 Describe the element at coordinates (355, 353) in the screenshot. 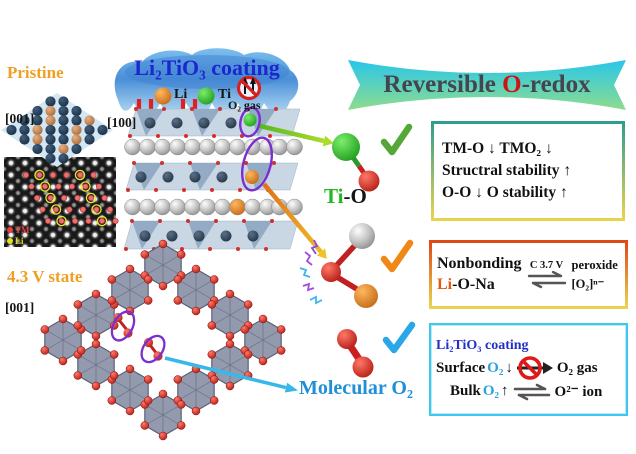

I see `molecular-o2-model` at that location.